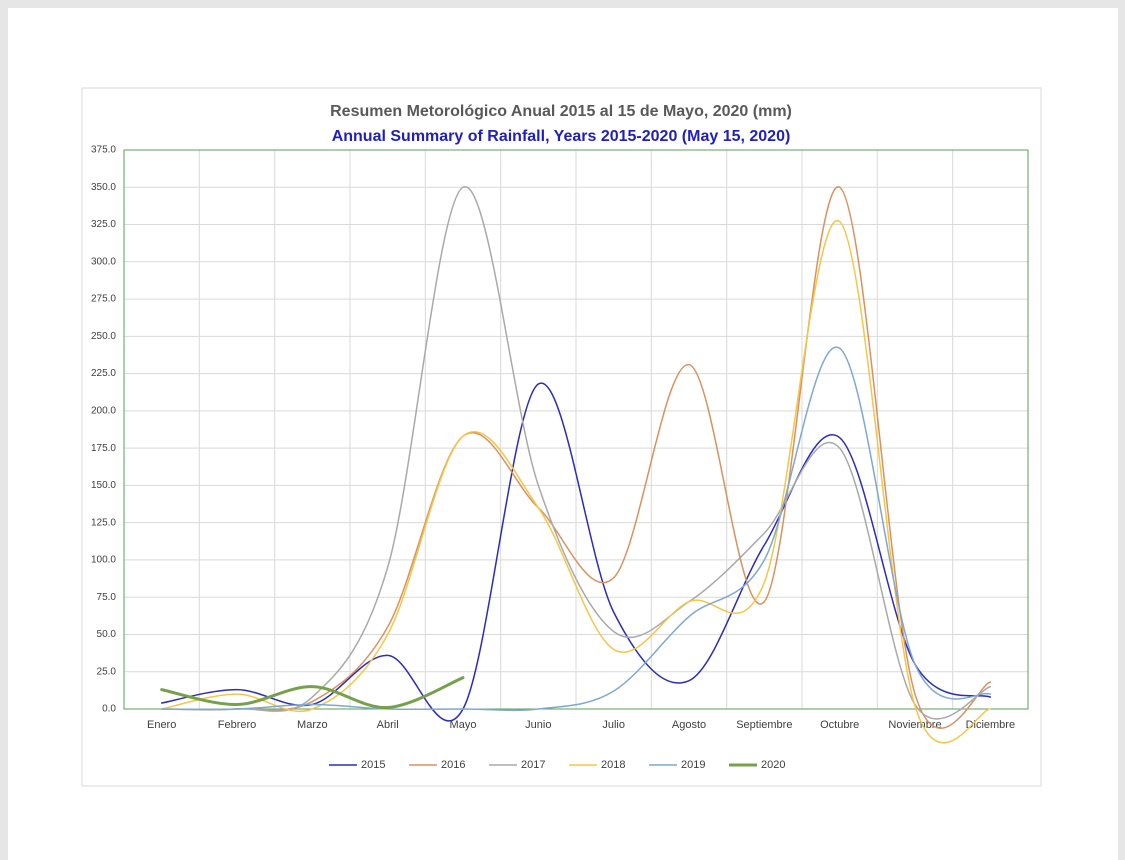  I want to click on y-tick-label: 175.0, so click(103, 448).